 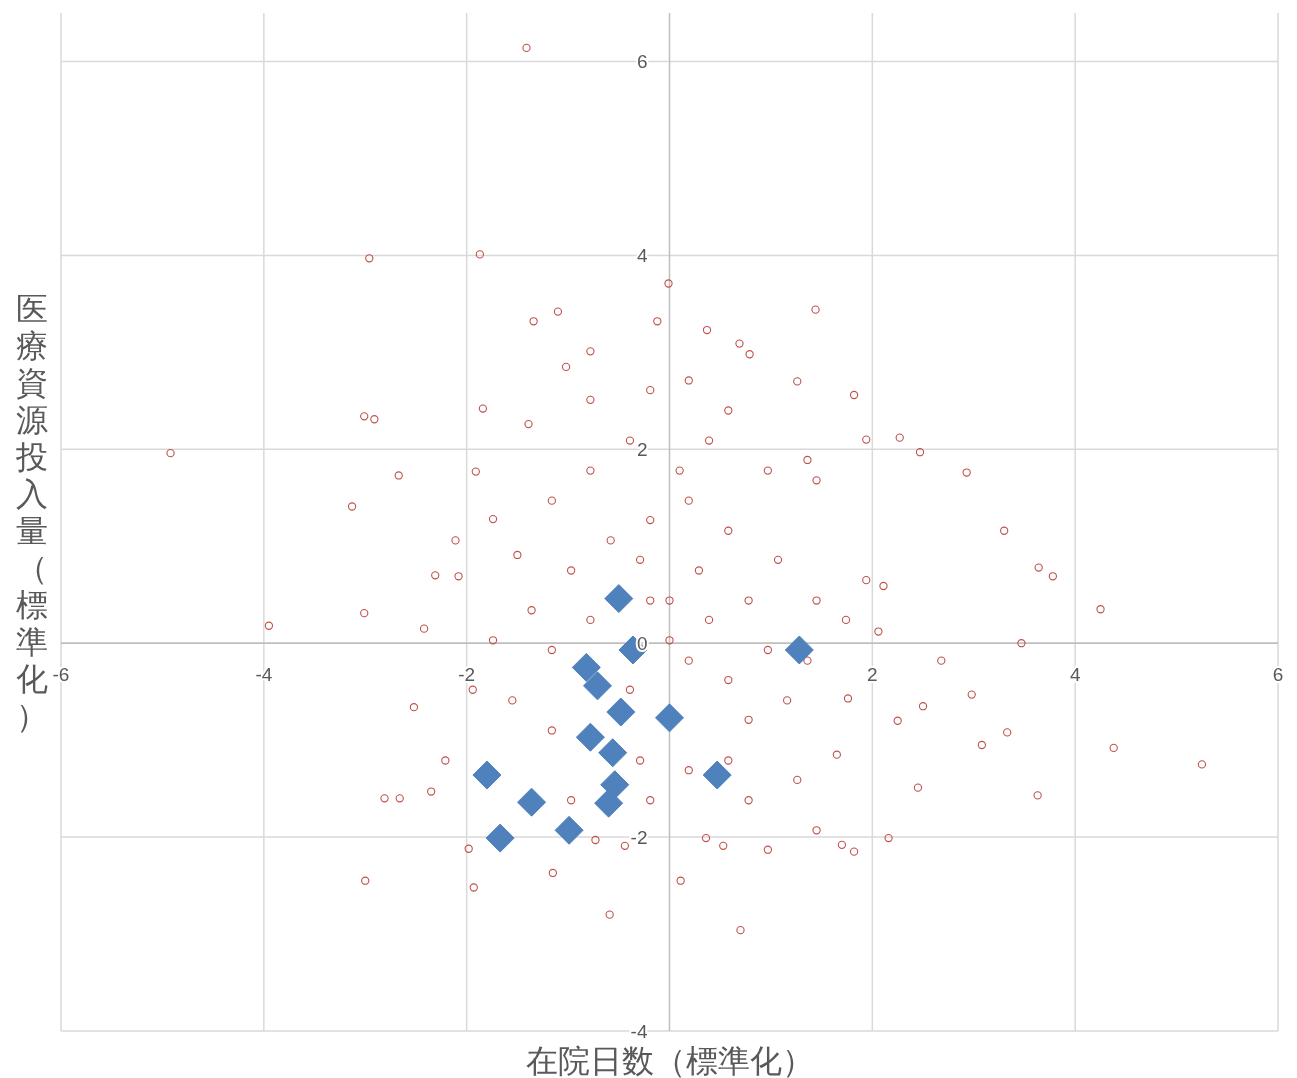 What do you see at coordinates (1278, 675) in the screenshot?
I see `x-tick-label: 6` at bounding box center [1278, 675].